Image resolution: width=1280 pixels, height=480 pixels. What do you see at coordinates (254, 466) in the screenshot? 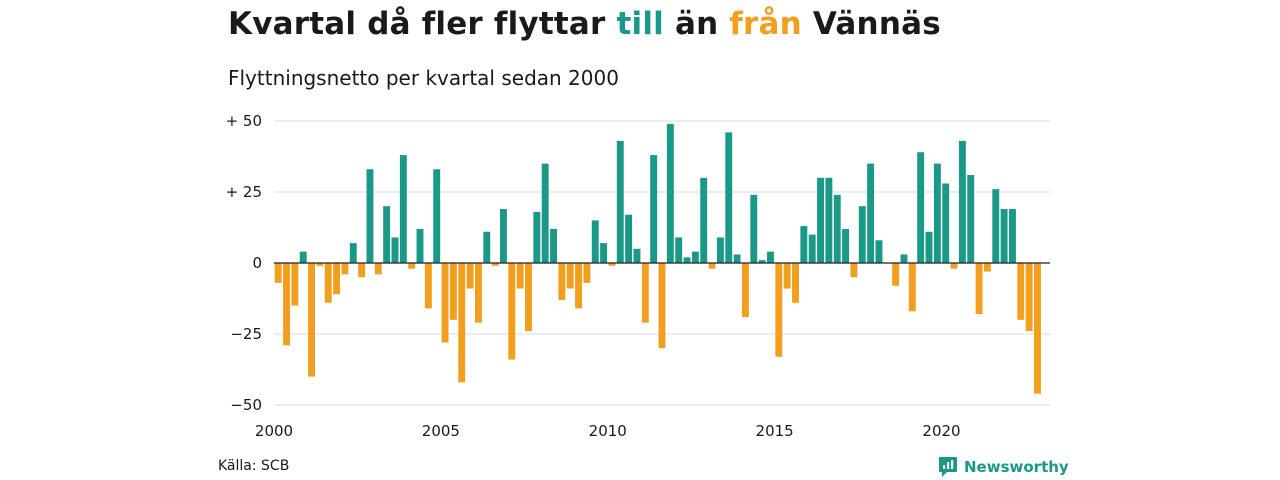
I see `source-note: Källa: SCB` at bounding box center [254, 466].